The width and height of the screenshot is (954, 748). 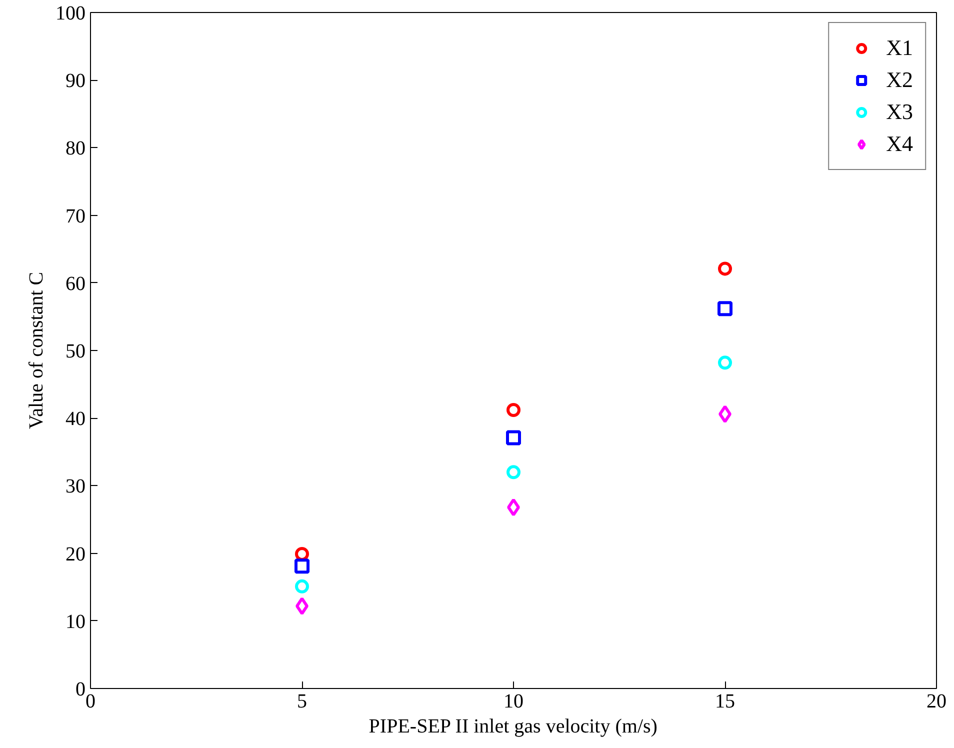 I want to click on legend-label: X4, so click(x=899, y=144).